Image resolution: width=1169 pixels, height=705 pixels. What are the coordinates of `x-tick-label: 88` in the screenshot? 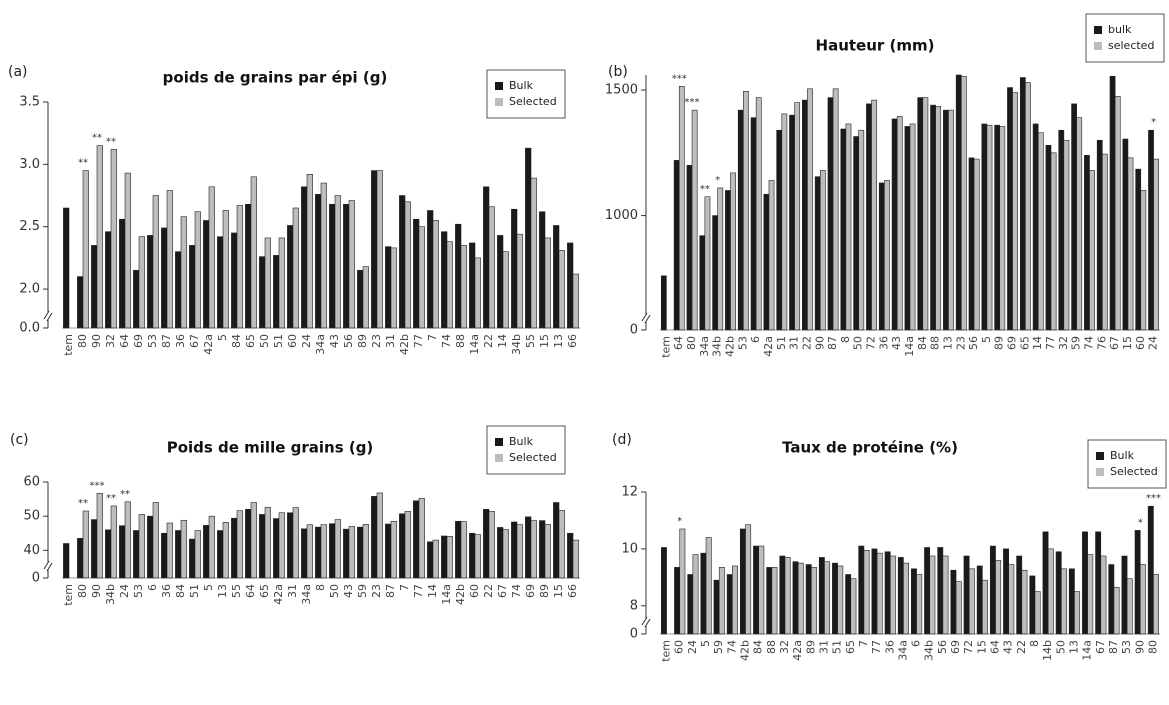 It's located at (460, 341).